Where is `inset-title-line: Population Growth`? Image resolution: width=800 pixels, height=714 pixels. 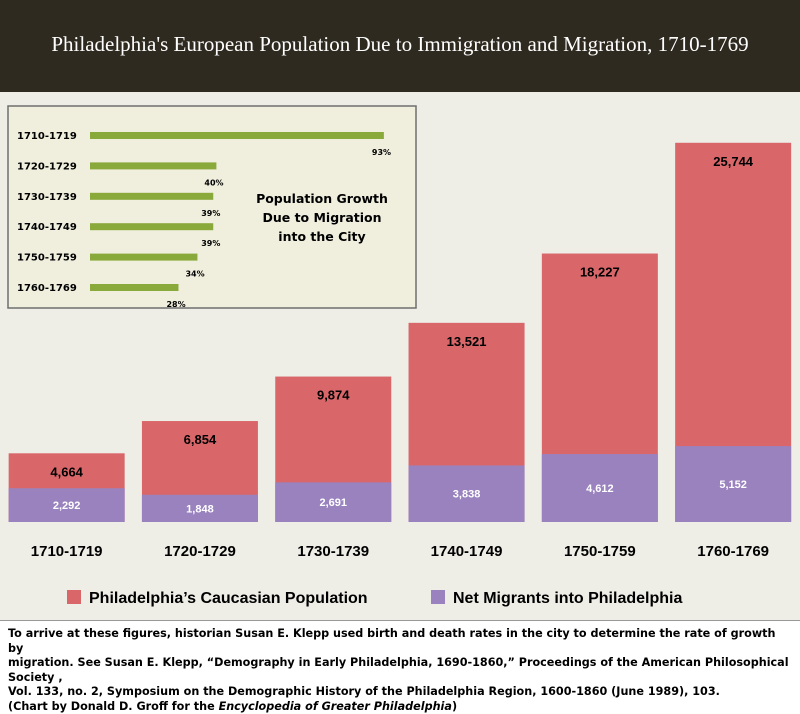 inset-title-line: Population Growth is located at coordinates (322, 198).